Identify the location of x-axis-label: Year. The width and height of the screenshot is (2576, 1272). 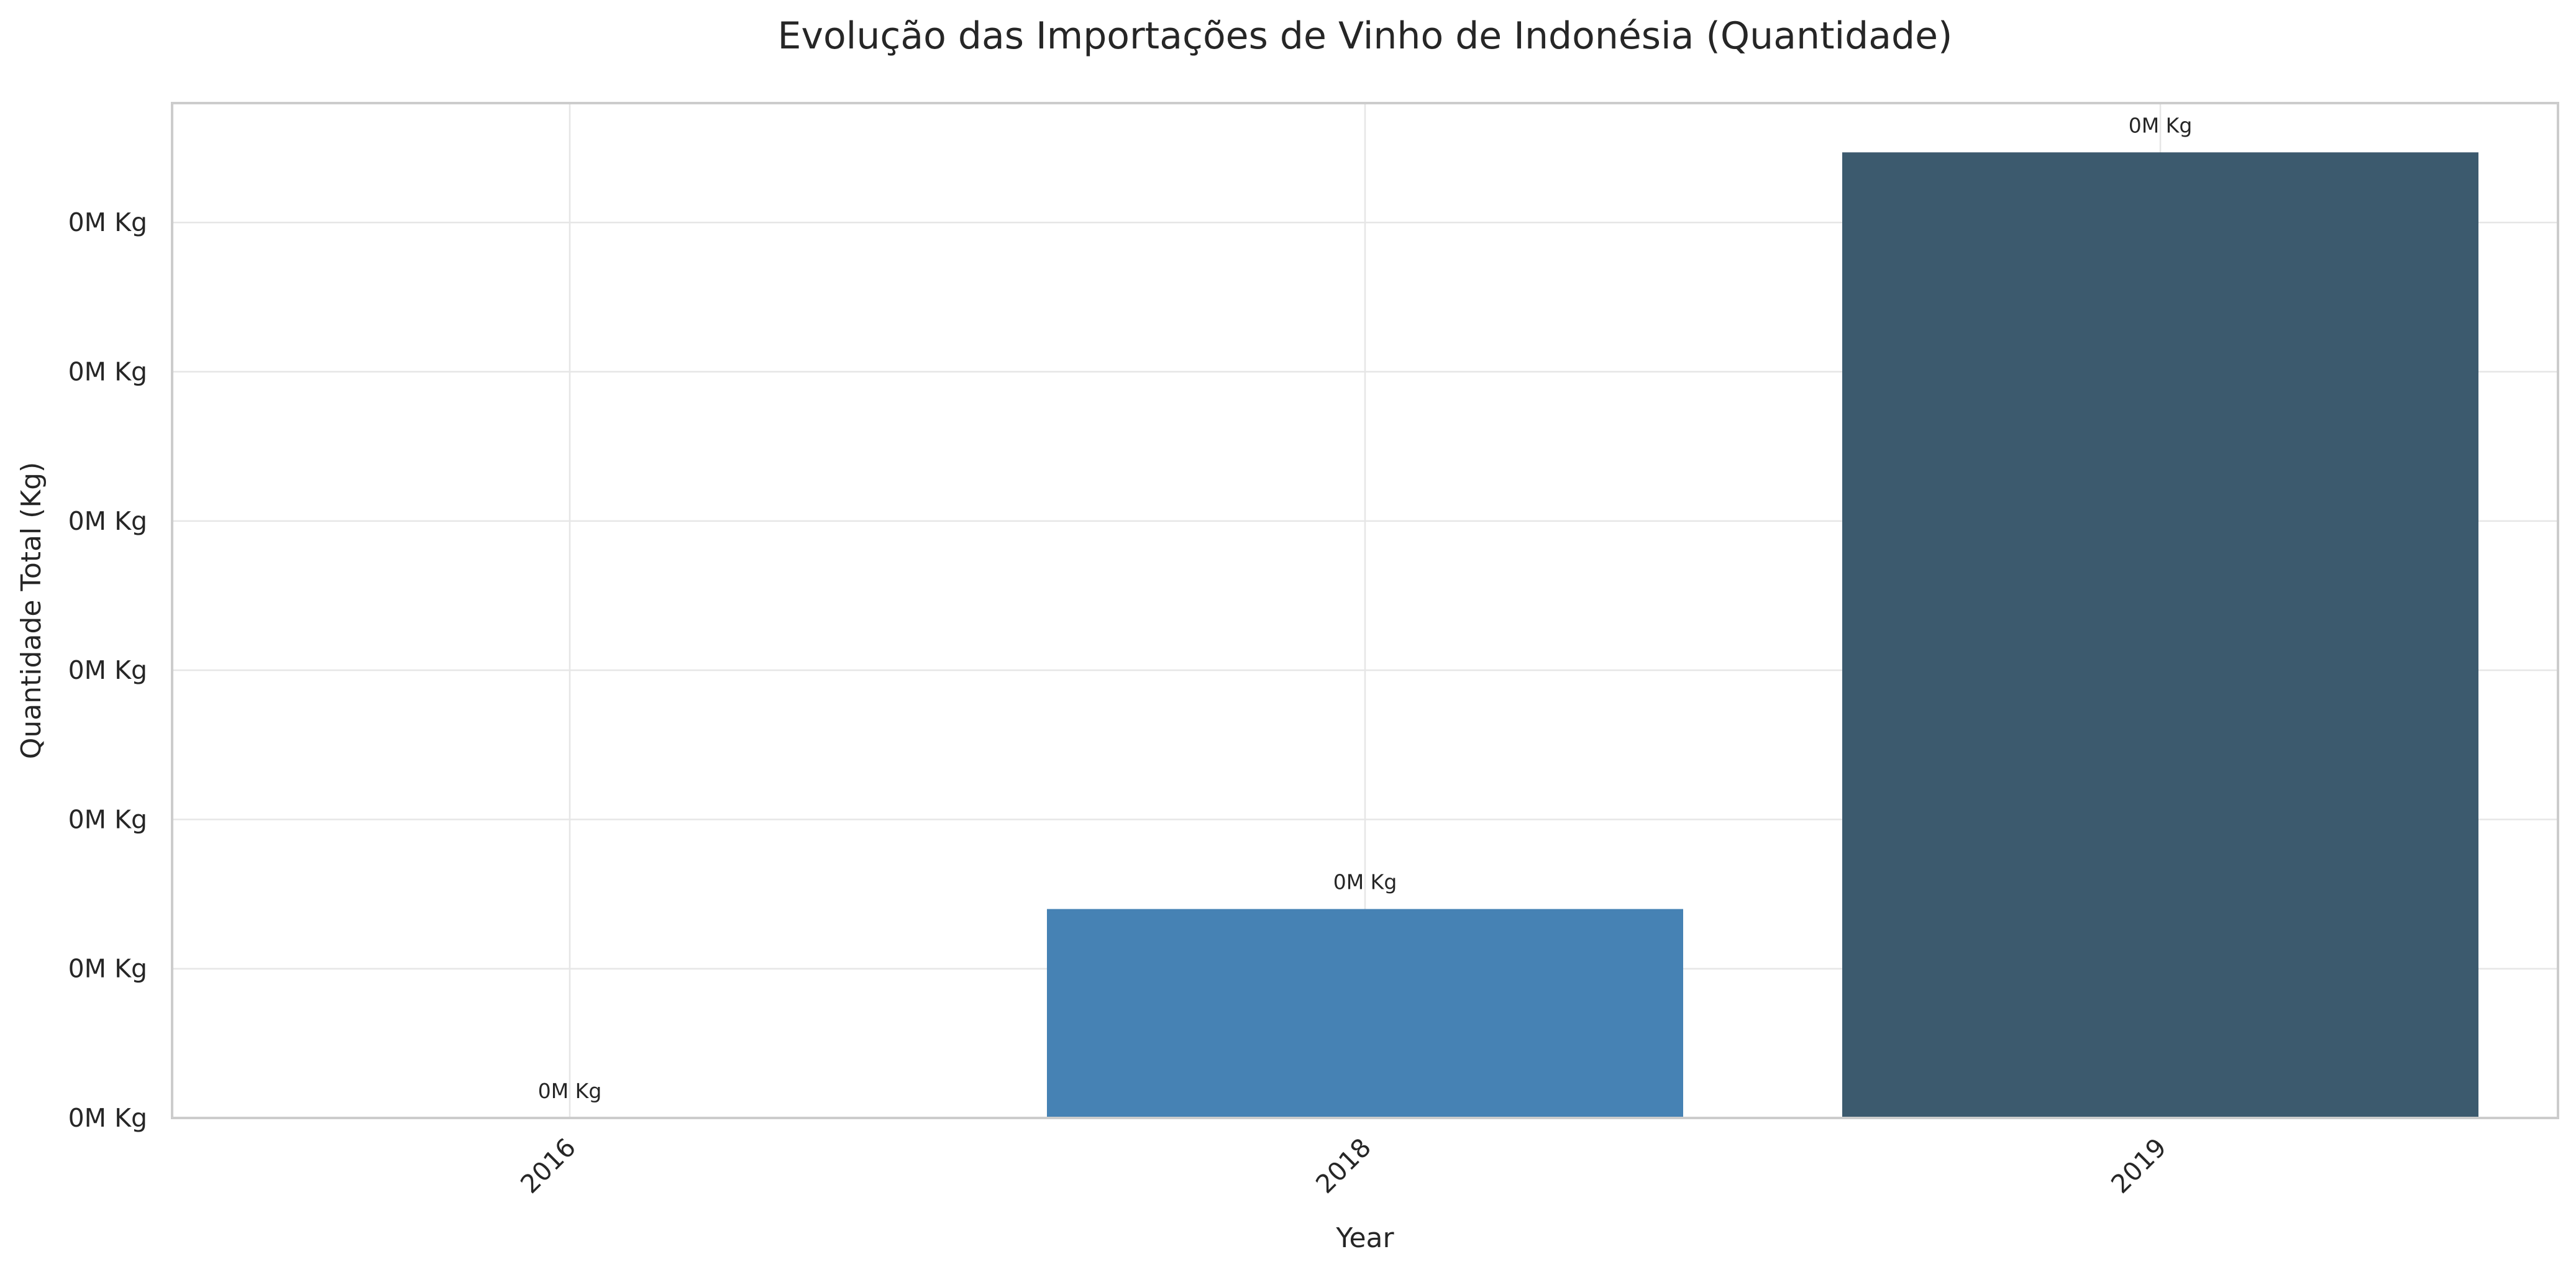
(1364, 1238).